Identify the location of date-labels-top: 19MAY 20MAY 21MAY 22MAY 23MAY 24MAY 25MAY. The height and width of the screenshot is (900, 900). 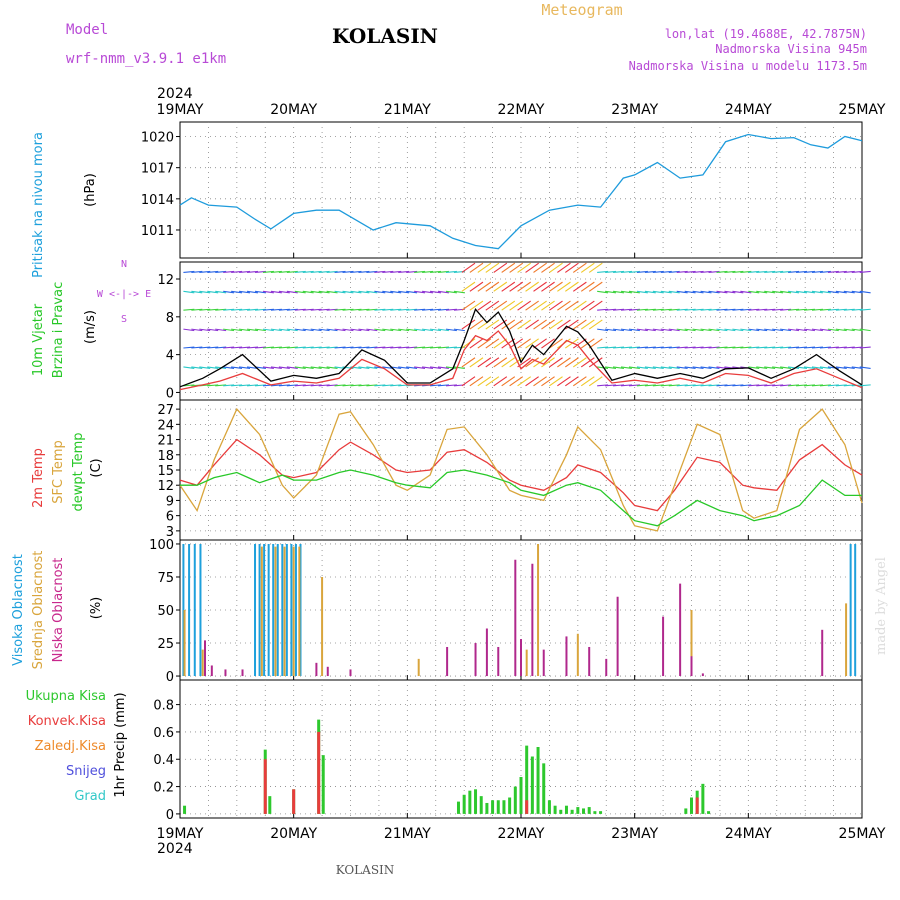
(521, 110).